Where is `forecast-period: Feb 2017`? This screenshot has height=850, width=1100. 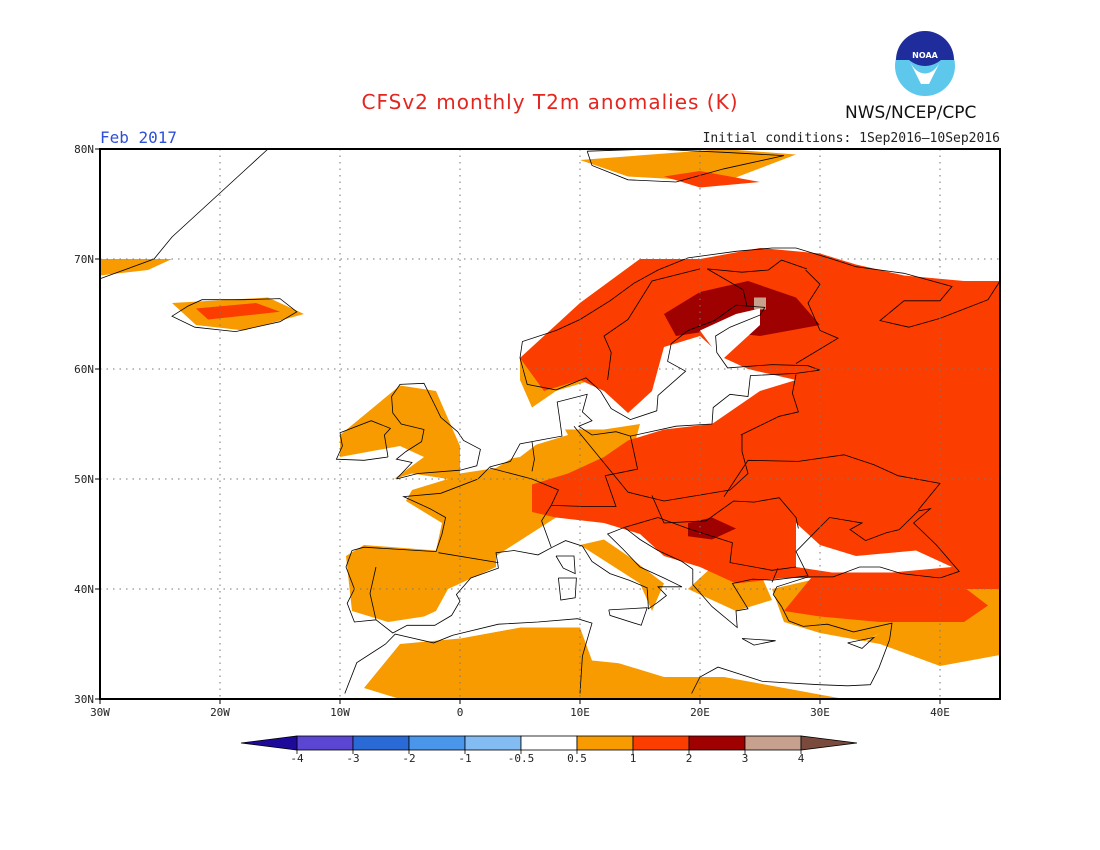 forecast-period: Feb 2017 is located at coordinates (139, 137).